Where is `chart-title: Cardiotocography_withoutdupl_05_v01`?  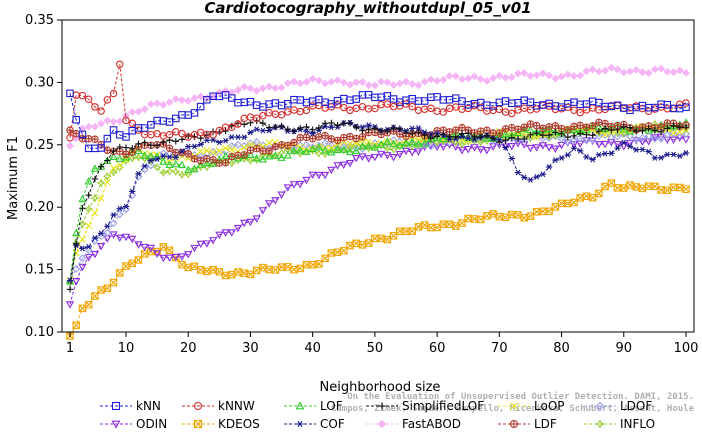 chart-title: Cardiotocography_withoutdupl_05_v01 is located at coordinates (367, 8).